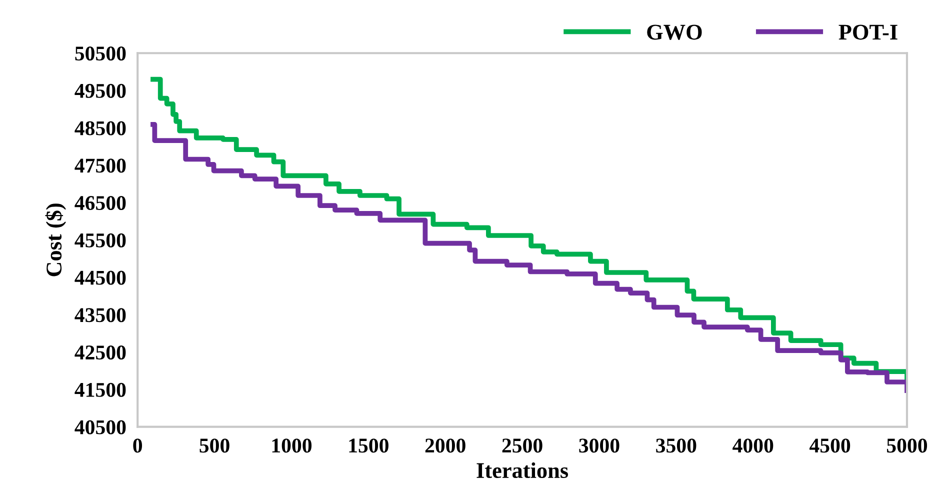  I want to click on y-tick-label: 44500, so click(100, 277).